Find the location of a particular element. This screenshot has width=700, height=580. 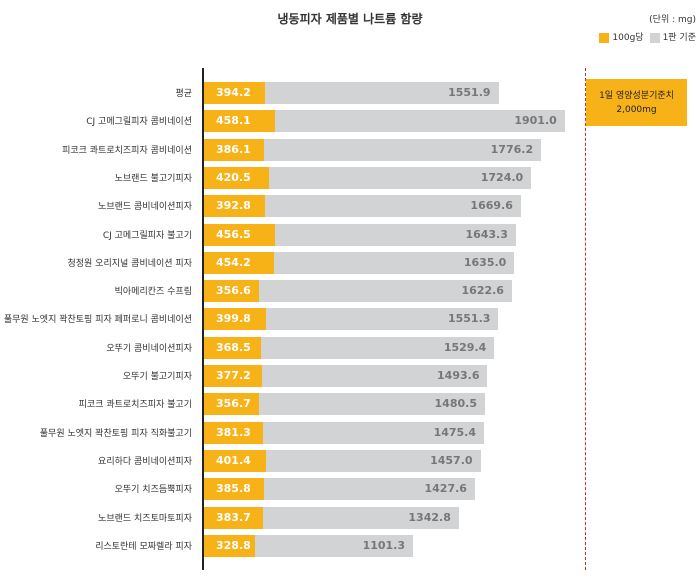

bar-row: 평균 394.2 1551.9 is located at coordinates (350, 93).